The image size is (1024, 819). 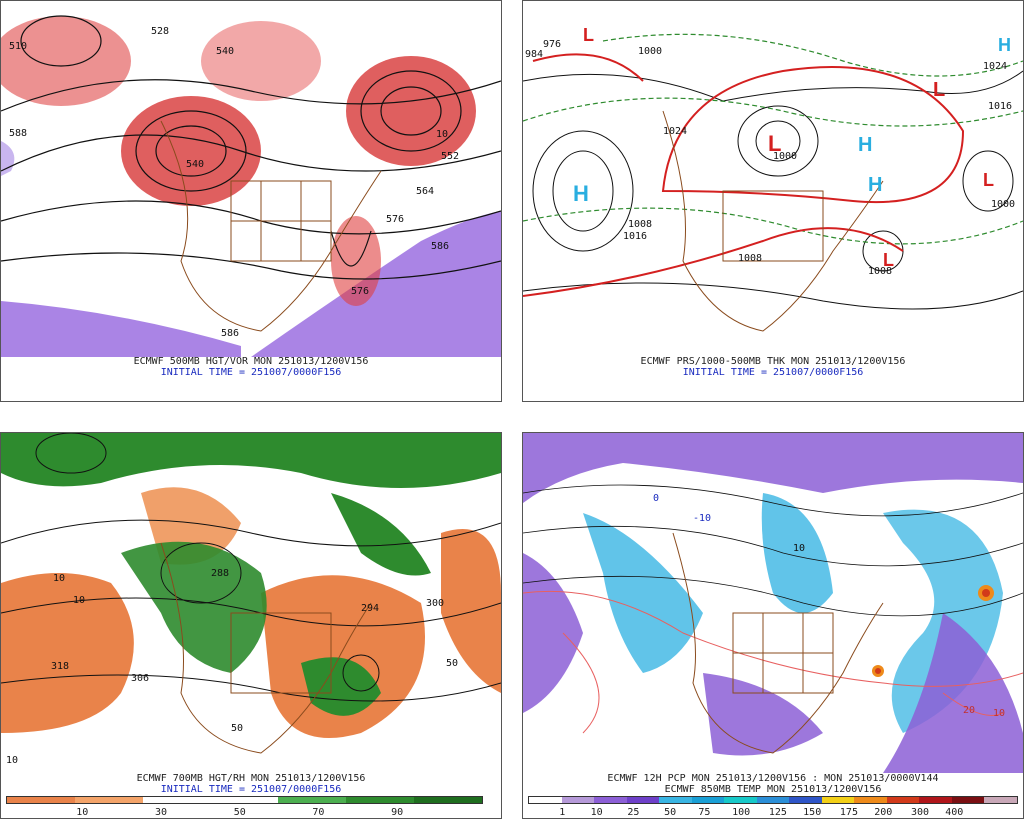 I want to click on scale-tick: 25, so click(x=633, y=812).